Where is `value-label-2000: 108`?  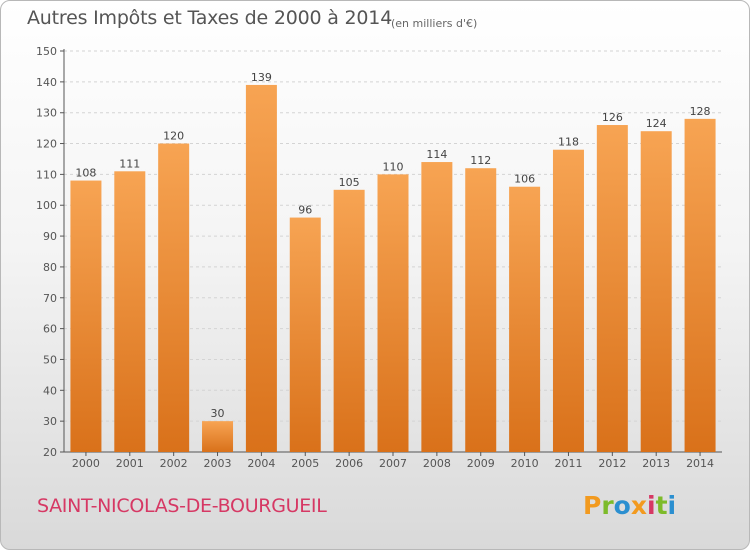
value-label-2000: 108 is located at coordinates (85, 173).